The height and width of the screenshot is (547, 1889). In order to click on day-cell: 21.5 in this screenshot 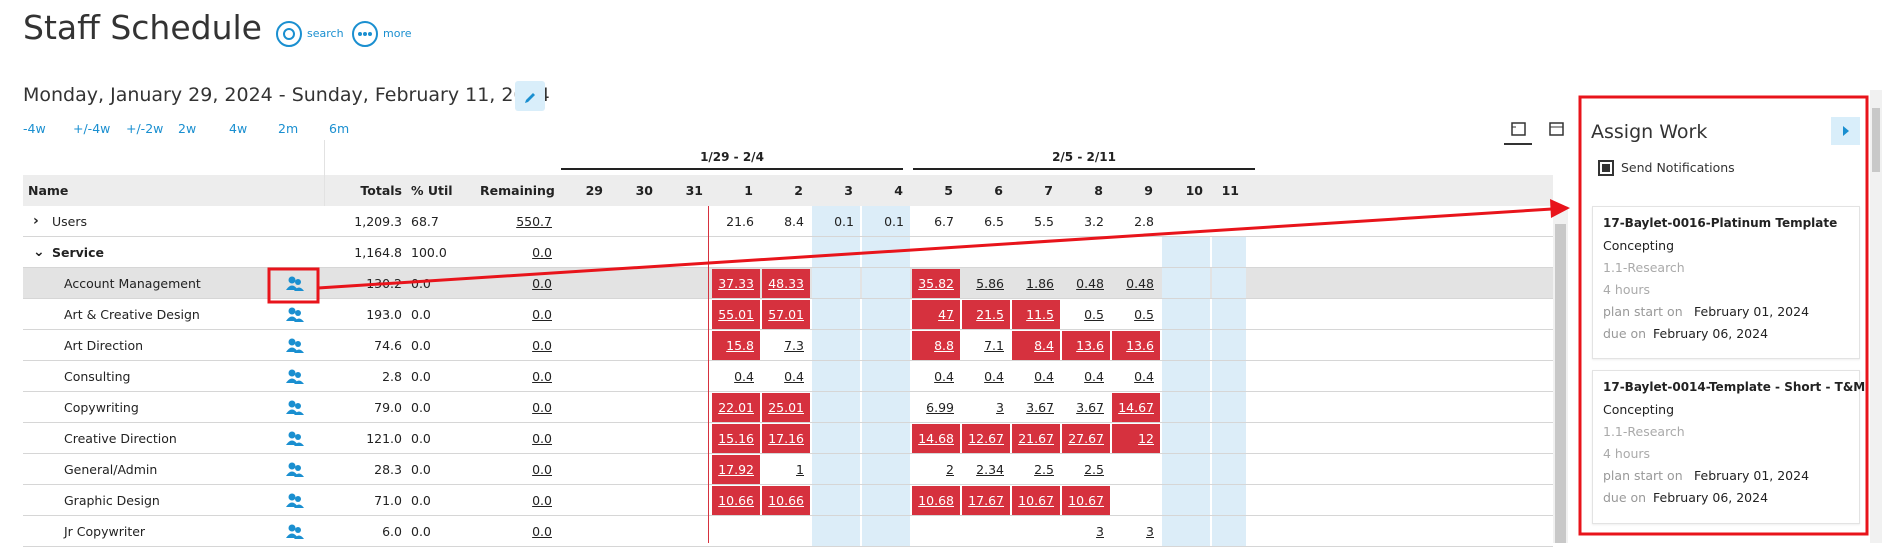, I will do `click(986, 314)`.